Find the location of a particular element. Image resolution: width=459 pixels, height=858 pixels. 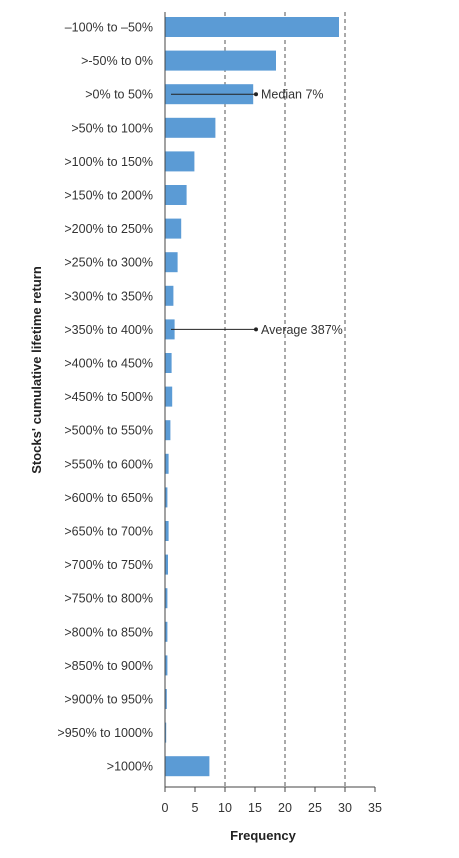

category-label-7: >250% to 300% is located at coordinates (108, 263).